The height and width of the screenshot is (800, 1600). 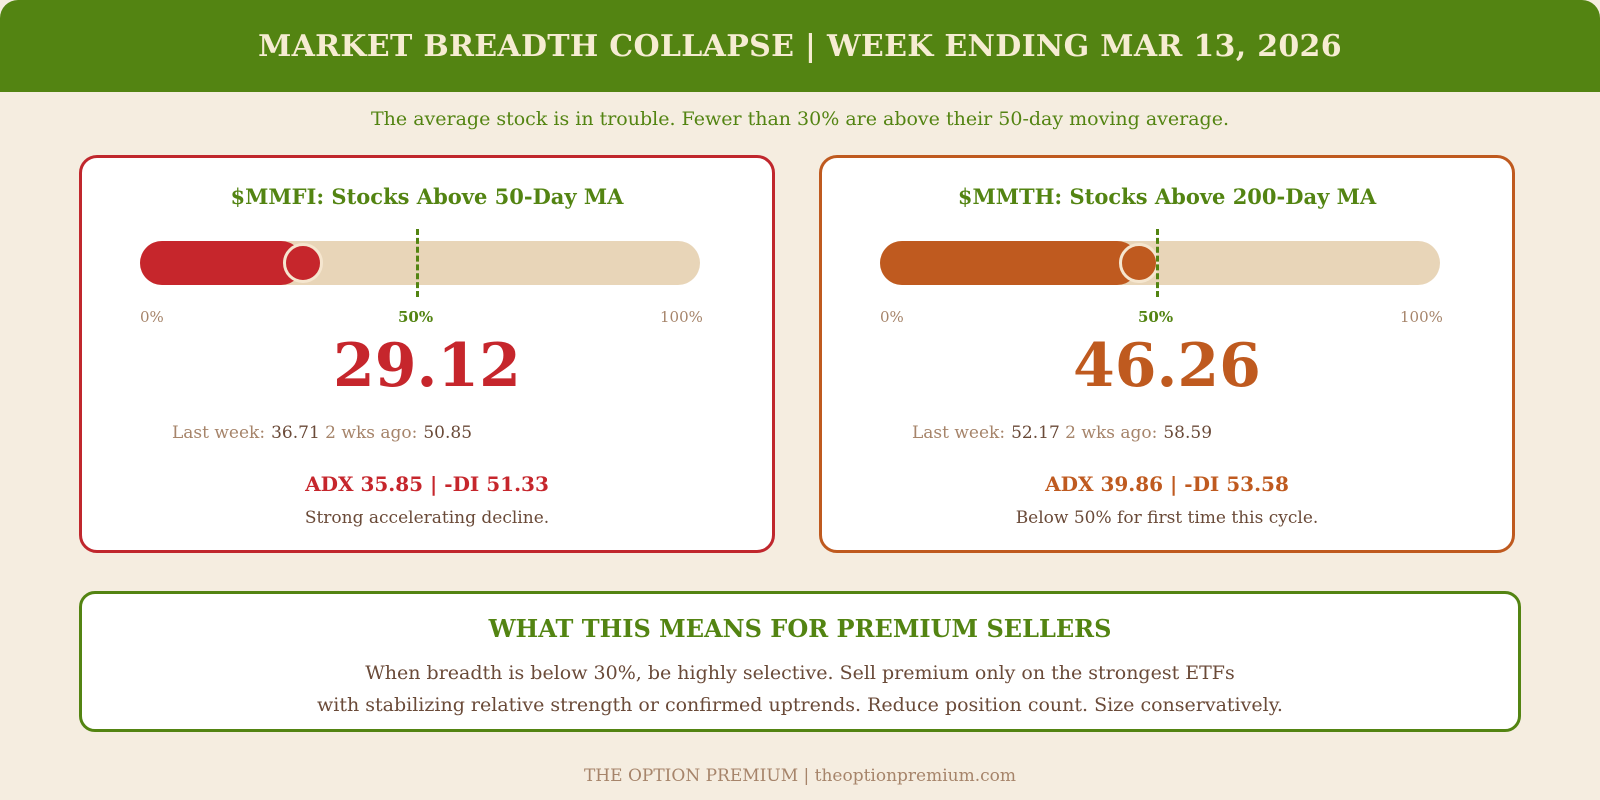 What do you see at coordinates (1167, 518) in the screenshot?
I see `mmth-note: Below 50% for first time this cycle.` at bounding box center [1167, 518].